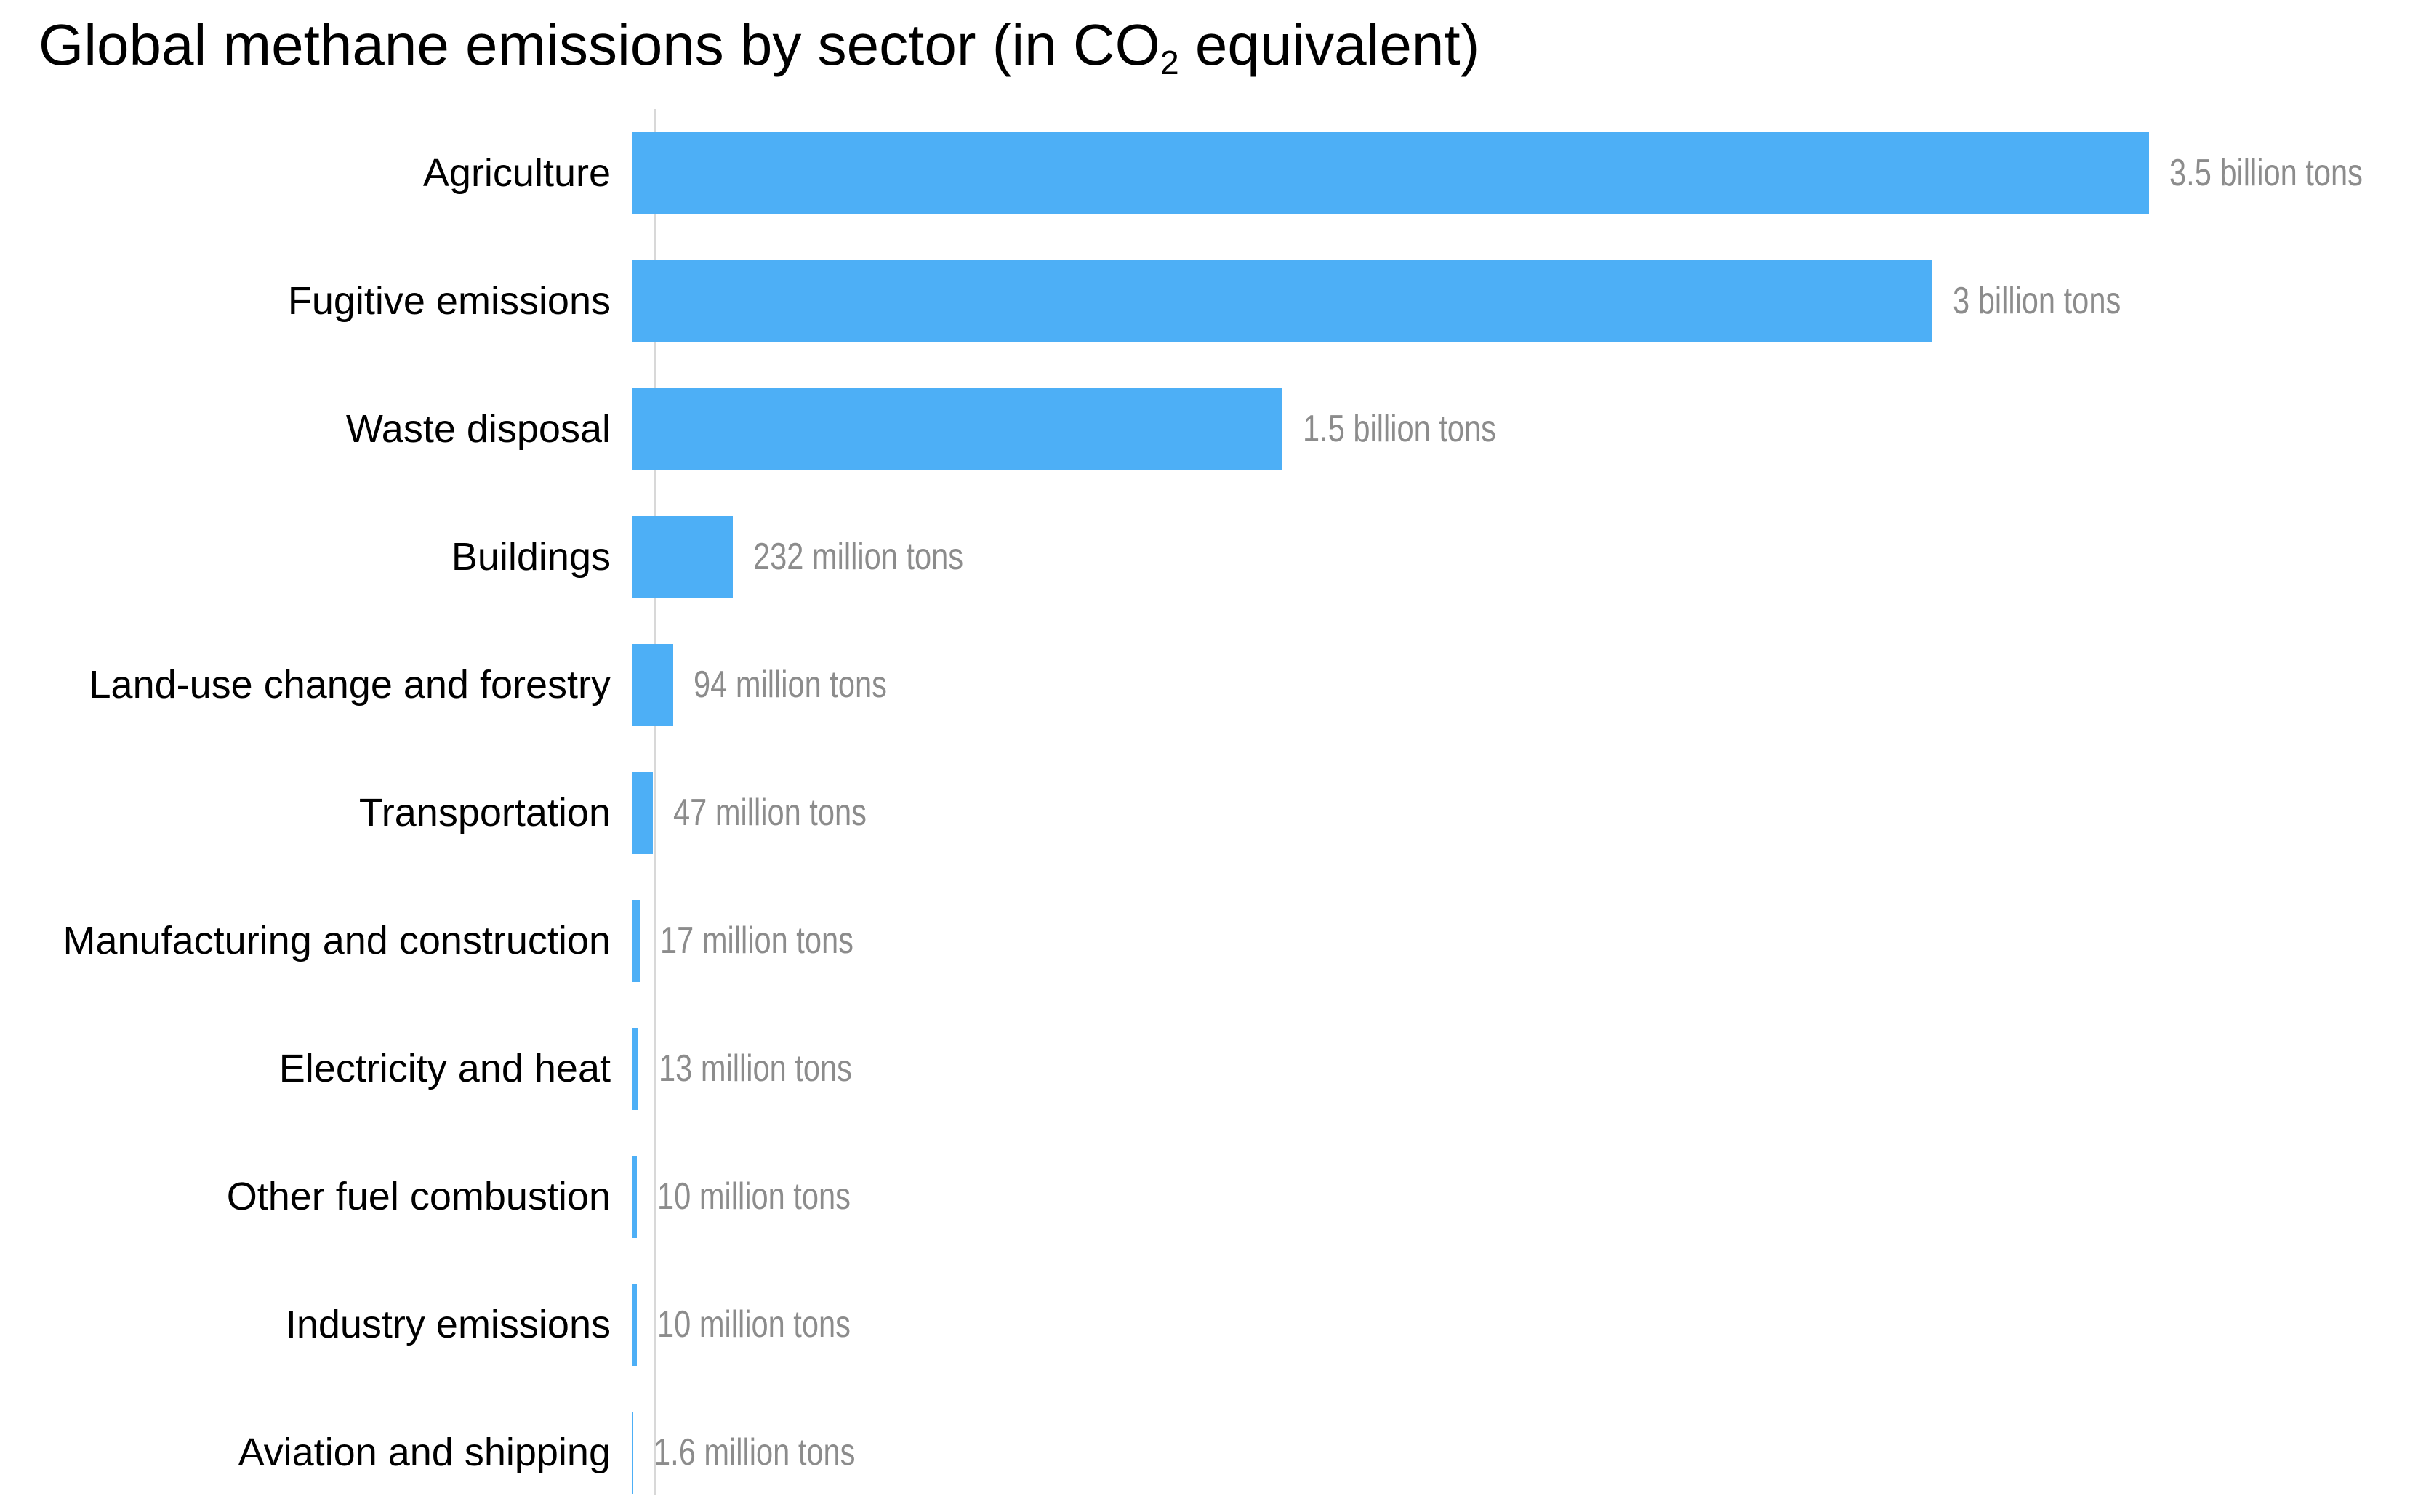  What do you see at coordinates (1521, 1450) in the screenshot?
I see `bar-track: 1.6 million tons` at bounding box center [1521, 1450].